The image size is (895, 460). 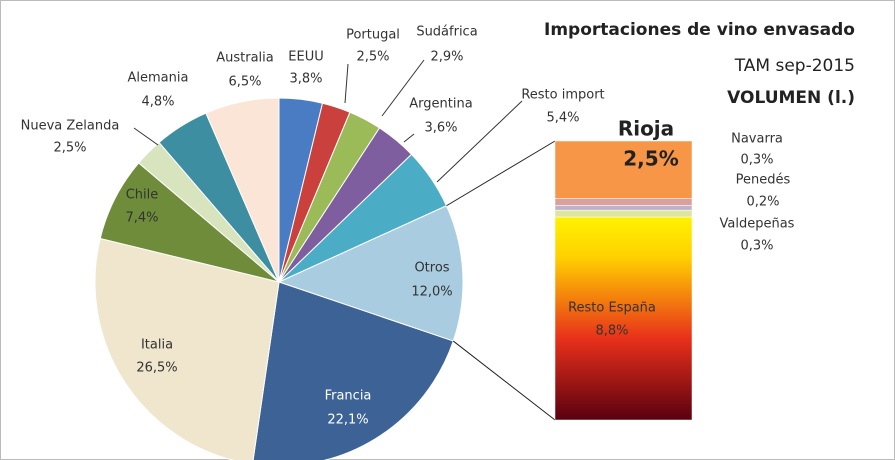 What do you see at coordinates (446, 32) in the screenshot?
I see `slice-label: Sudáfrica` at bounding box center [446, 32].